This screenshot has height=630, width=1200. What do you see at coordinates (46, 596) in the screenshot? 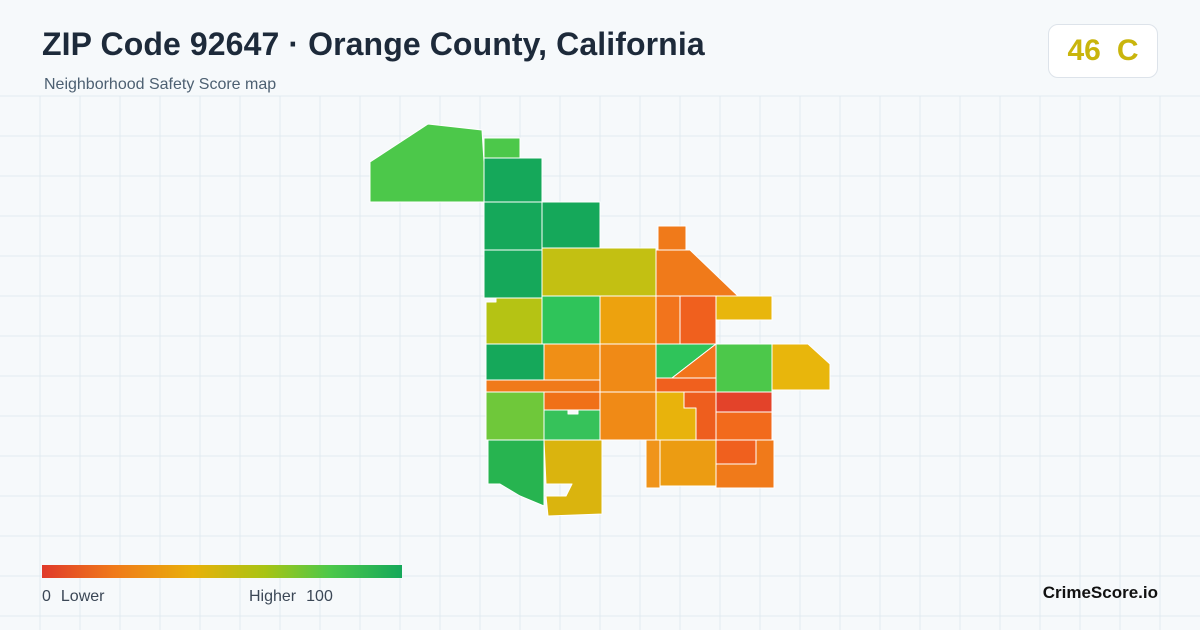
I see `legend-low-value: 0` at bounding box center [46, 596].